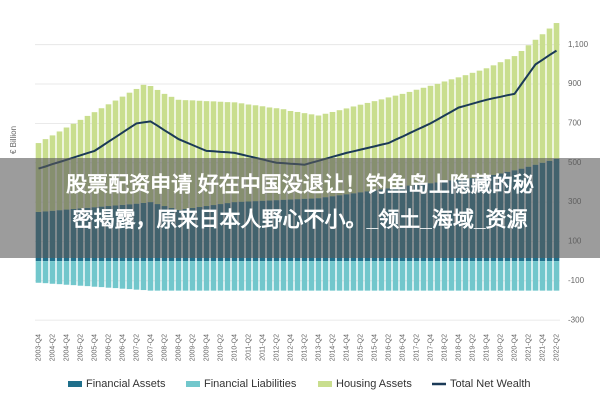  What do you see at coordinates (430, 347) in the screenshot?
I see `x-tick-label: 2017-Q4` at bounding box center [430, 347].